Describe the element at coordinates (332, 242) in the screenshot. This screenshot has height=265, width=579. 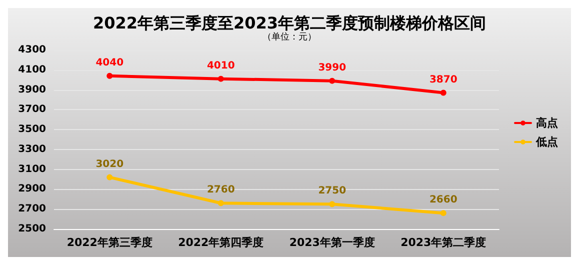
I see `x-tick-label: 2023年第一季度` at that location.